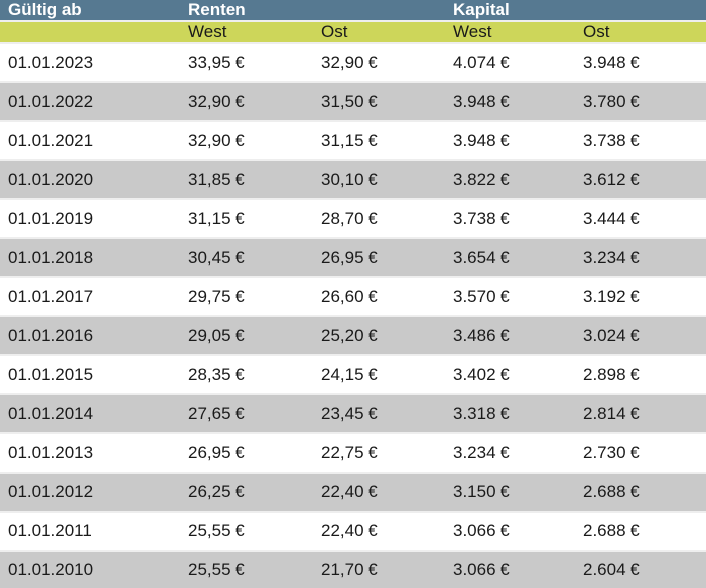  What do you see at coordinates (246, 452) in the screenshot?
I see `renten-west-cell: 26,95 €` at bounding box center [246, 452].